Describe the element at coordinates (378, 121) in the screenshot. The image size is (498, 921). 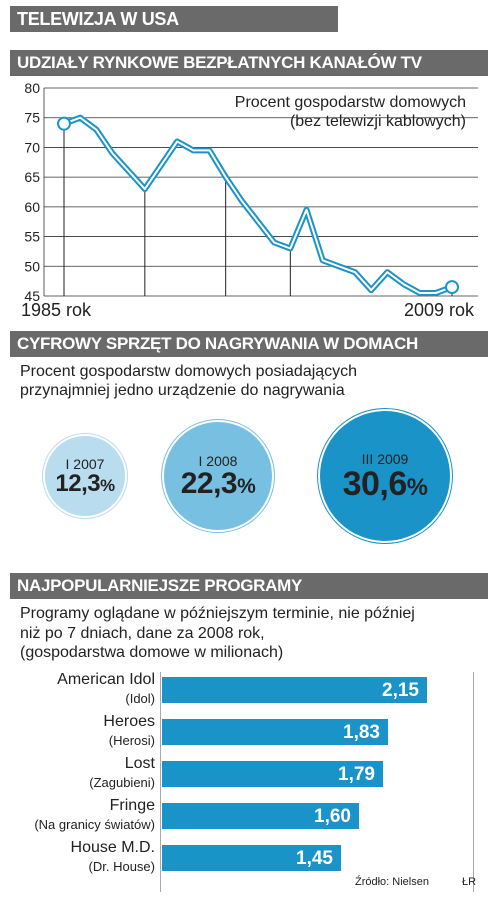
I see `line-chart-subtitle-2: (bez telewizji kablowych)` at that location.